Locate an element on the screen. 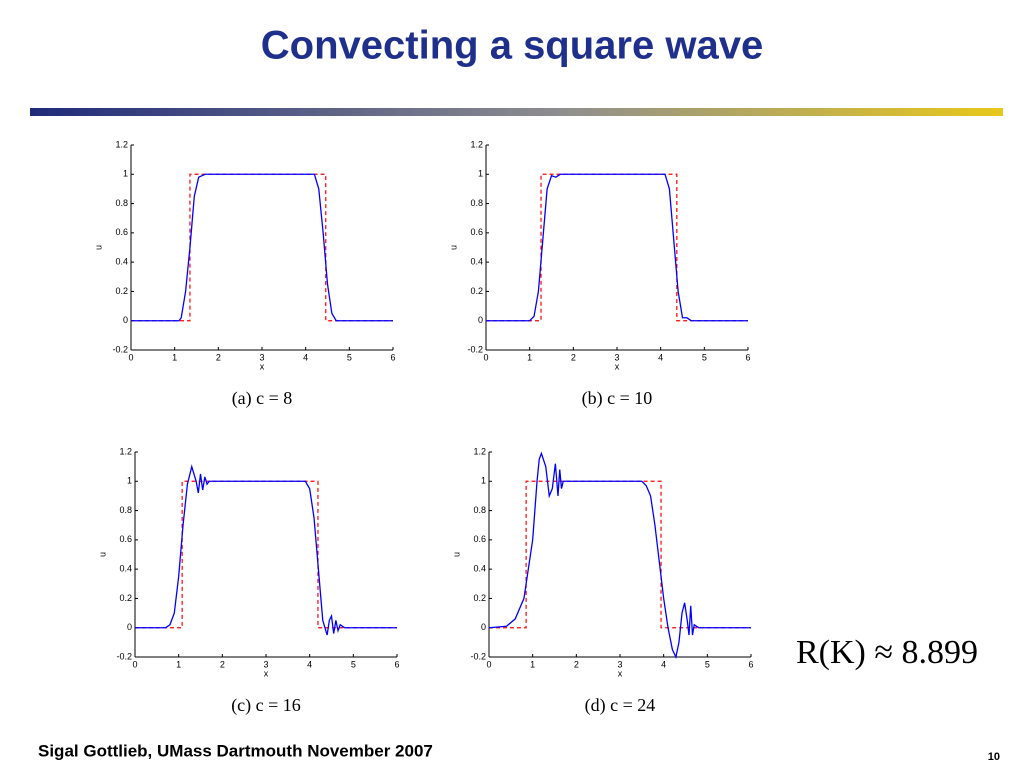 This screenshot has height=768, width=1024. caption: (b) c = 10 is located at coordinates (617, 398).